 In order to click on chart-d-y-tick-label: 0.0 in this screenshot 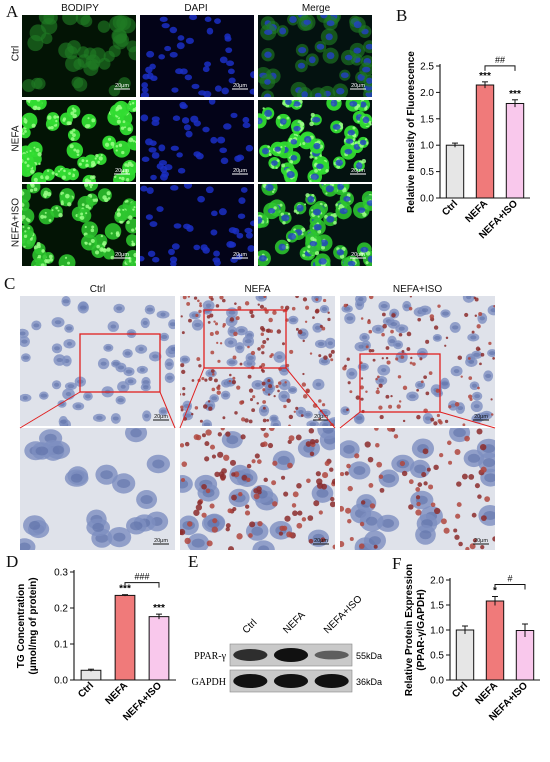, I will do `click(61, 681)`.